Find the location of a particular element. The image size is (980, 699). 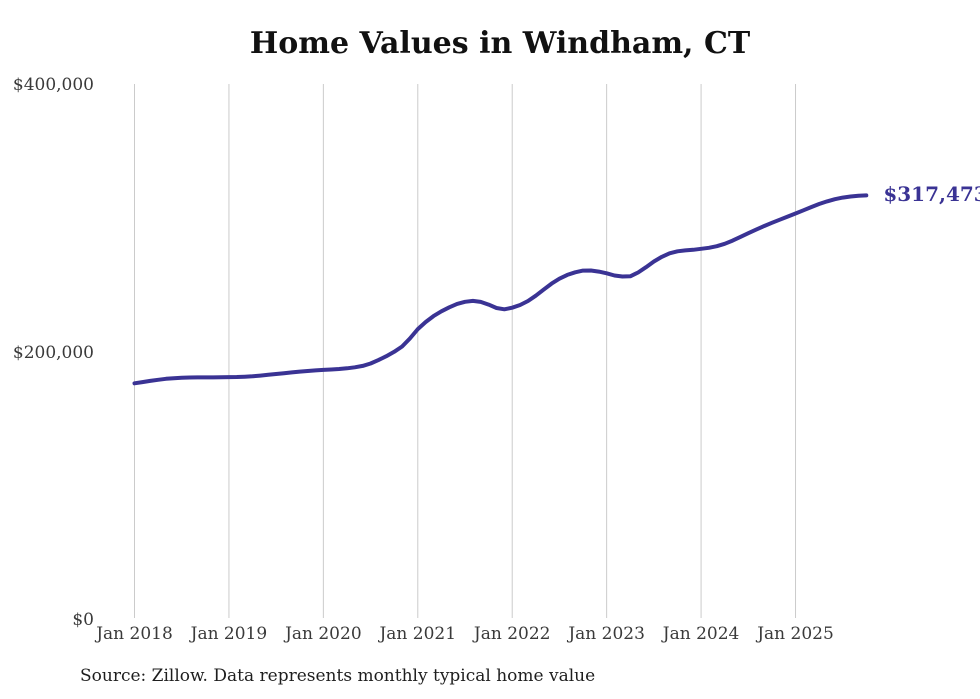

x-tick-label: Jan 2018 is located at coordinates (134, 634).